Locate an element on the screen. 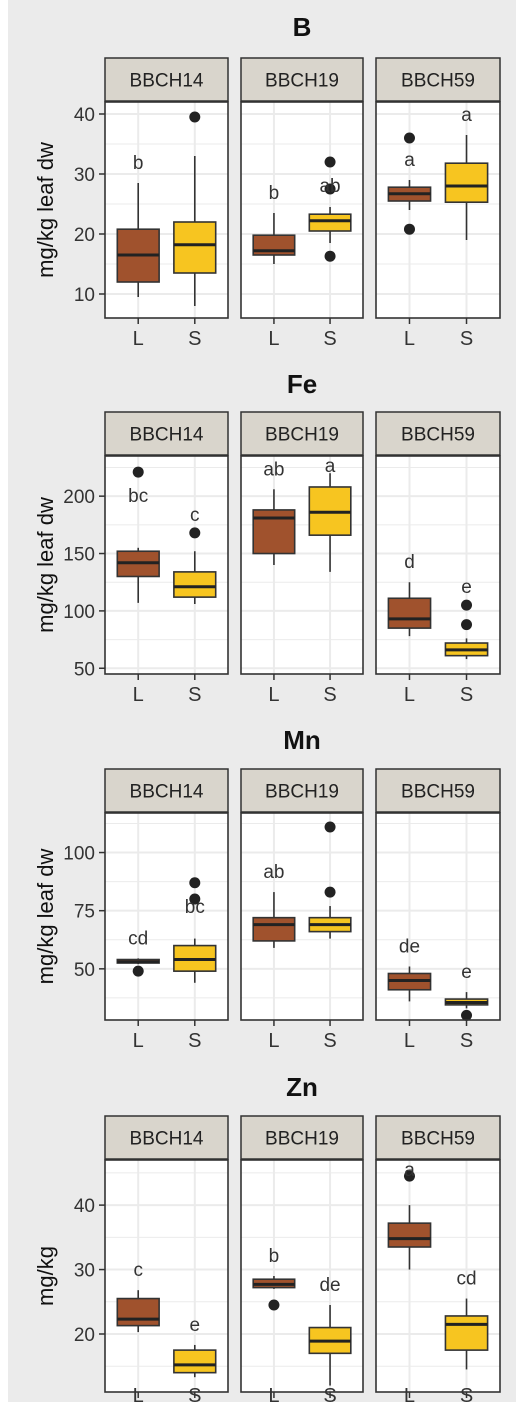  box-l: b is located at coordinates (274, 223).